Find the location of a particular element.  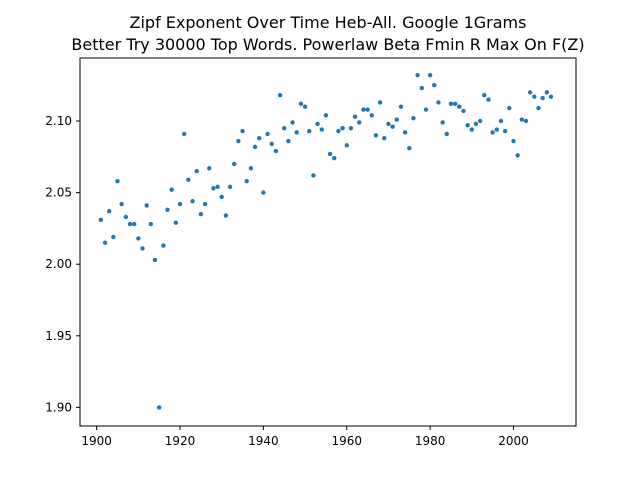

x-tick-label: 1900 is located at coordinates (96, 441).